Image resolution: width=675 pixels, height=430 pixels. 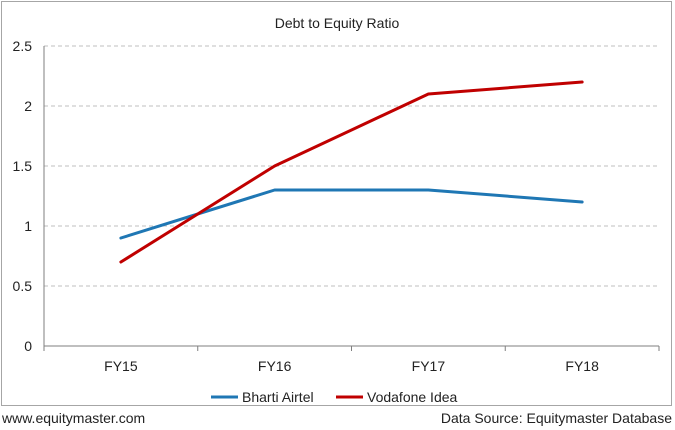 What do you see at coordinates (121, 366) in the screenshot?
I see `x-tick-label: FY15` at bounding box center [121, 366].